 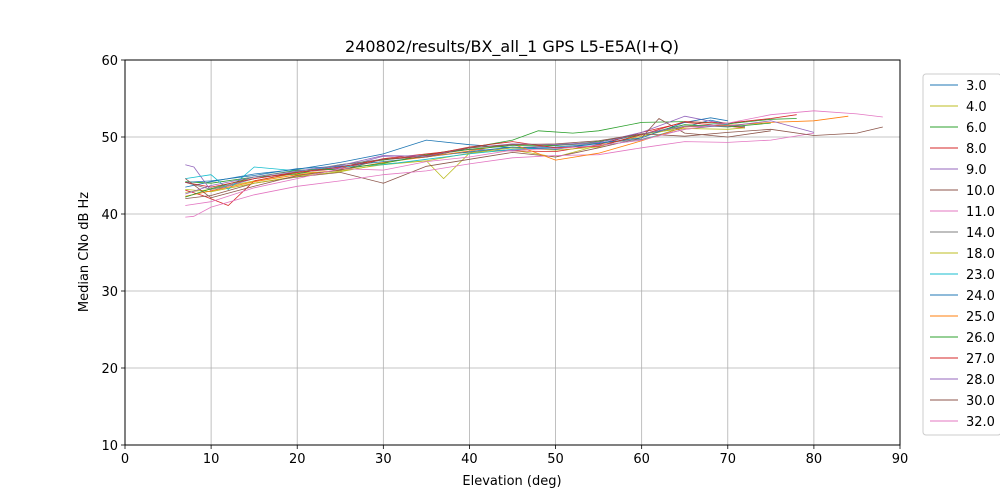 I want to click on x-tick-label: 40, so click(x=469, y=459).